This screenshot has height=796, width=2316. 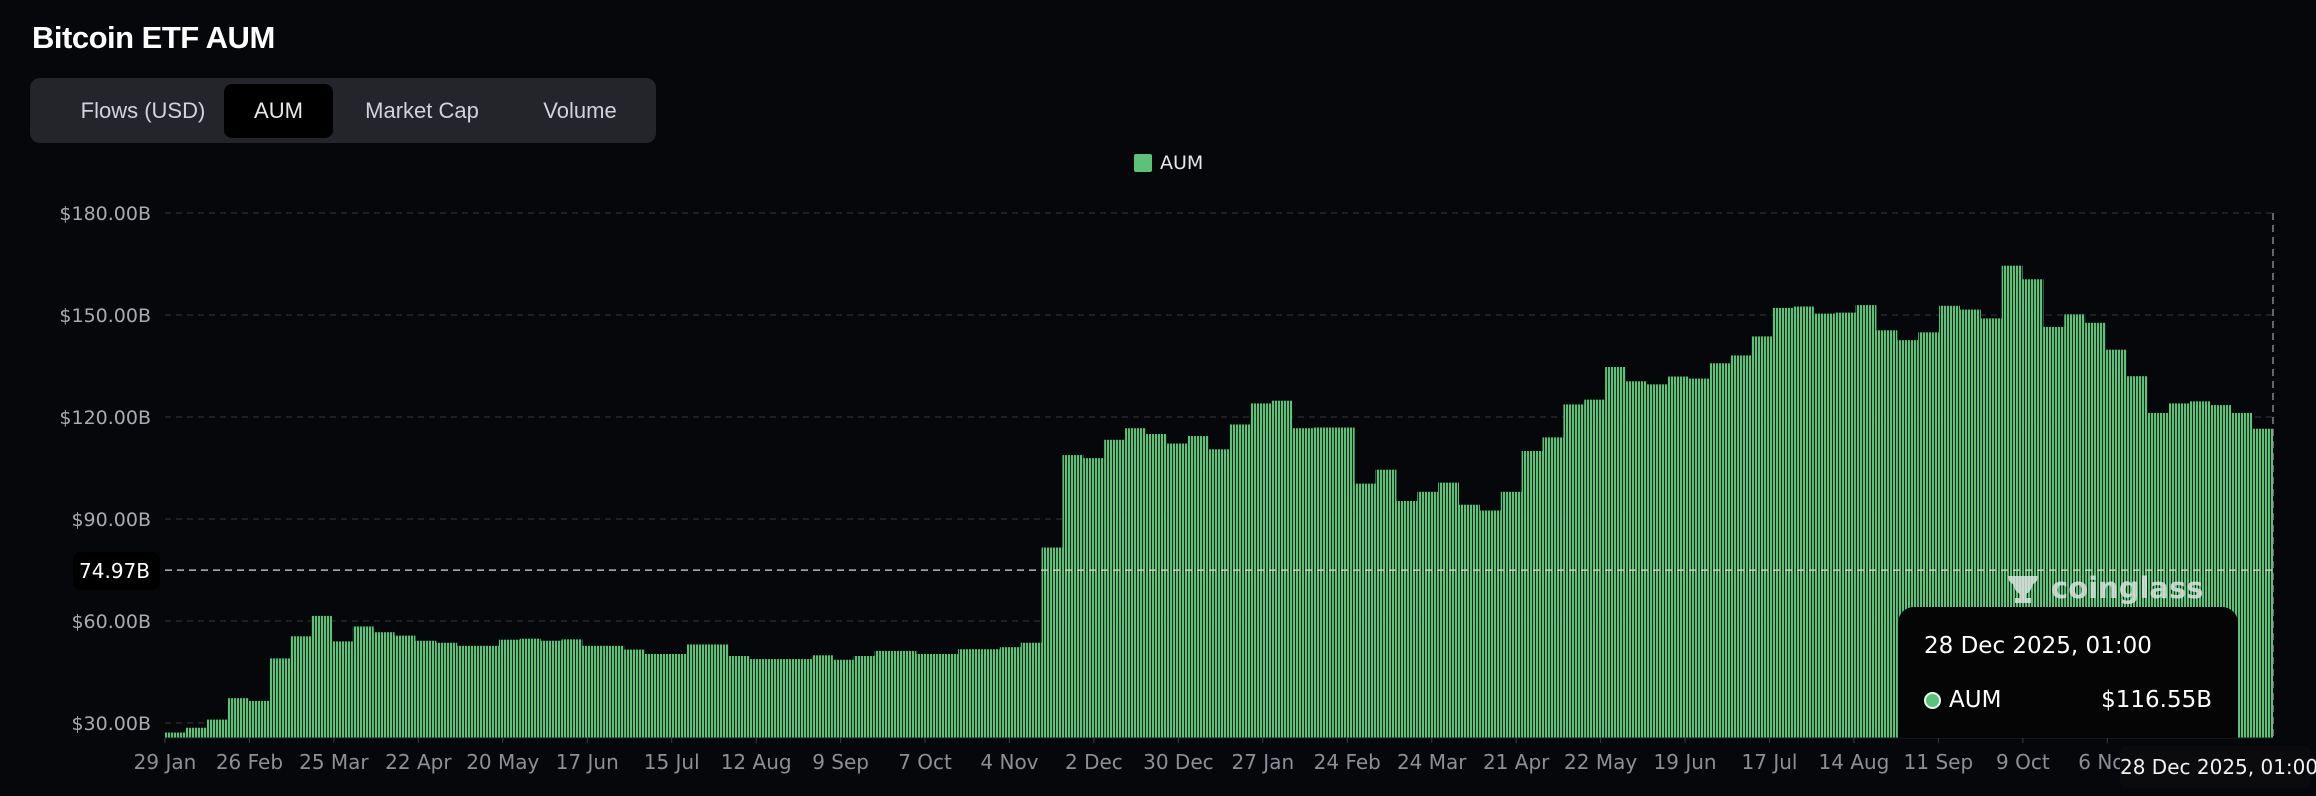 I want to click on tab-aum: AUM, so click(x=278, y=111).